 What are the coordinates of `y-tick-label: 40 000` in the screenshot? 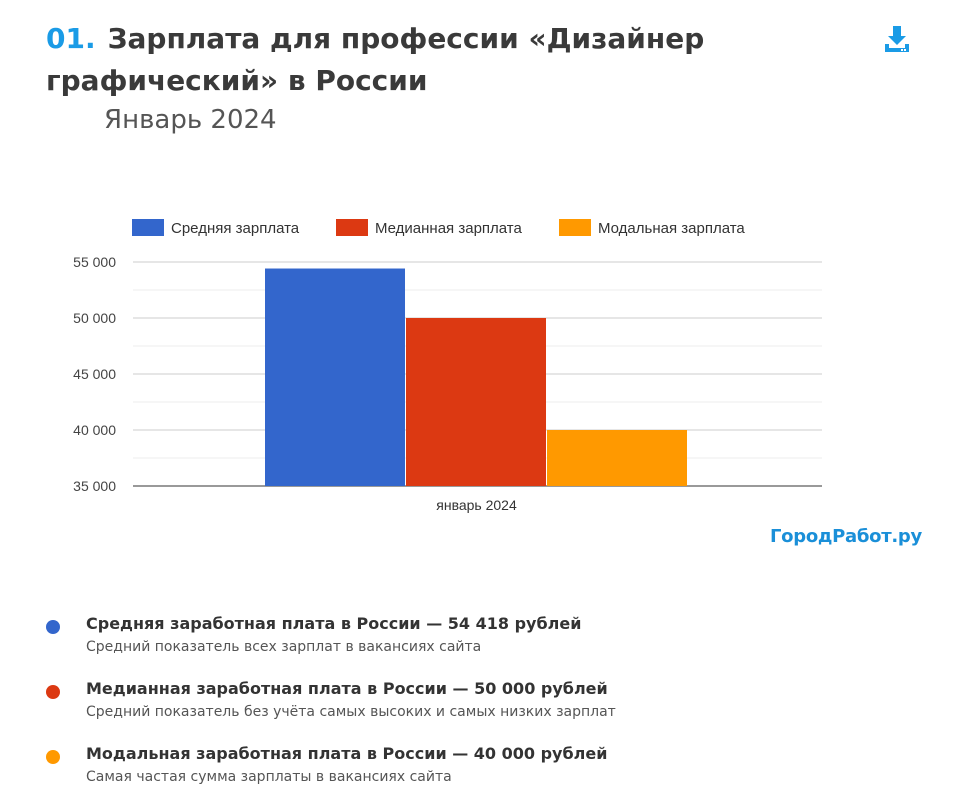 It's located at (94, 430).